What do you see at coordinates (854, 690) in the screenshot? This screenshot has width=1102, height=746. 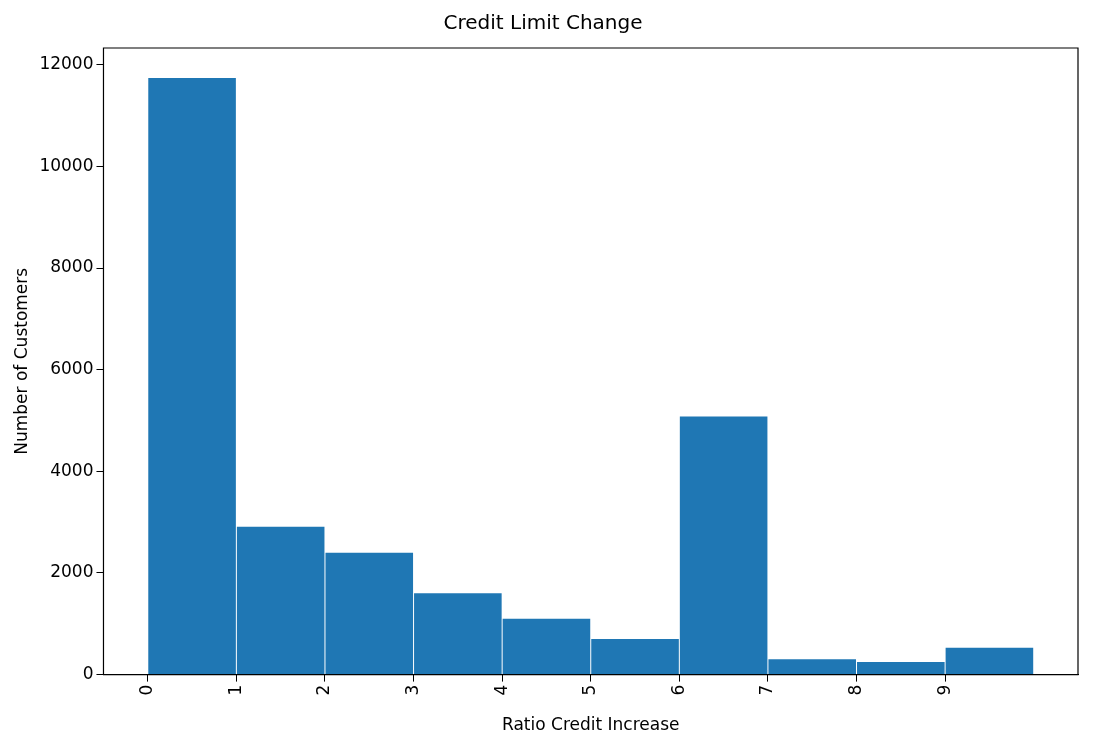 I see `x-tick-label: 8` at bounding box center [854, 690].